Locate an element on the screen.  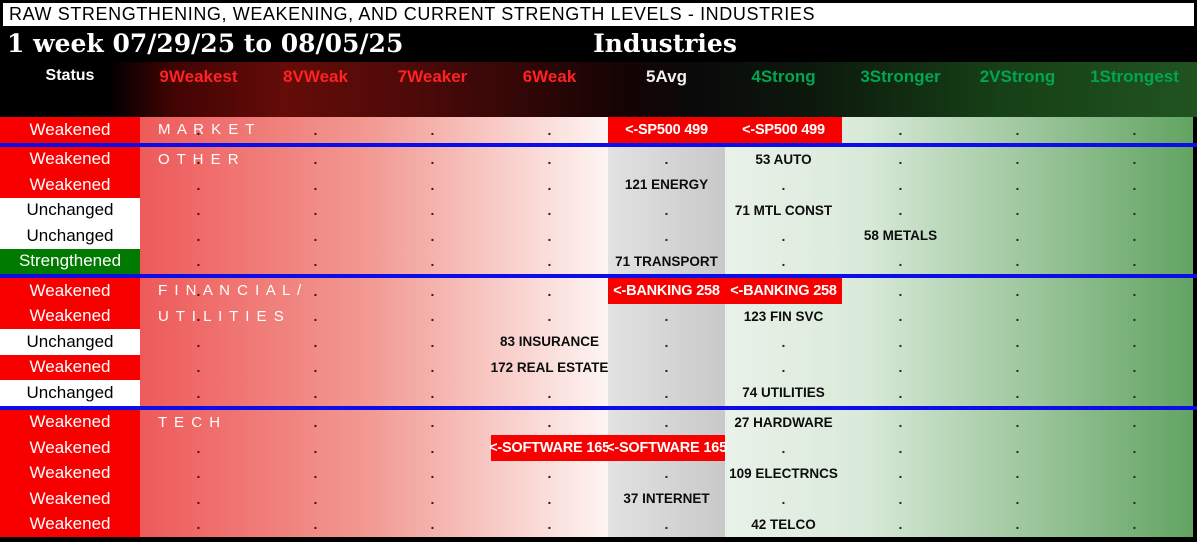
column-header-5avg: 5Avg is located at coordinates (666, 76).